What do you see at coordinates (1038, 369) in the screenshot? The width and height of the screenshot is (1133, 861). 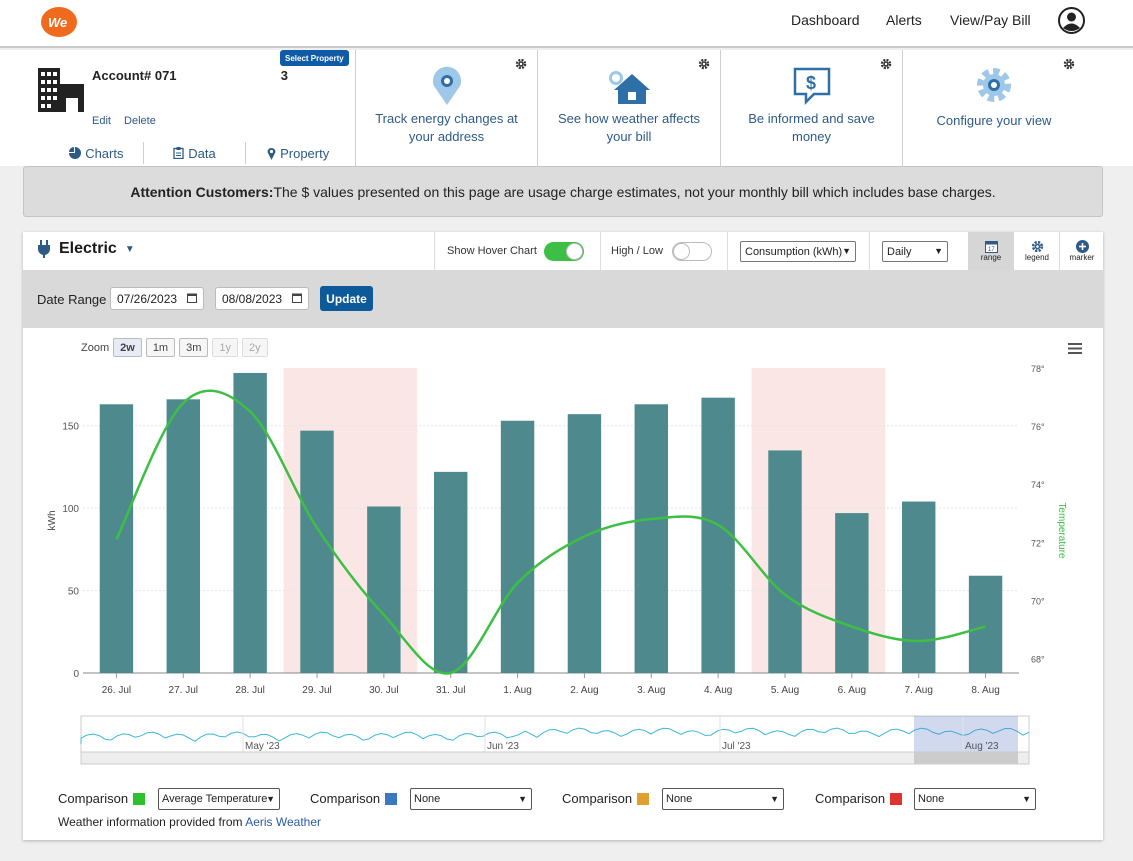 I see `y2-tick-label: 78°` at bounding box center [1038, 369].